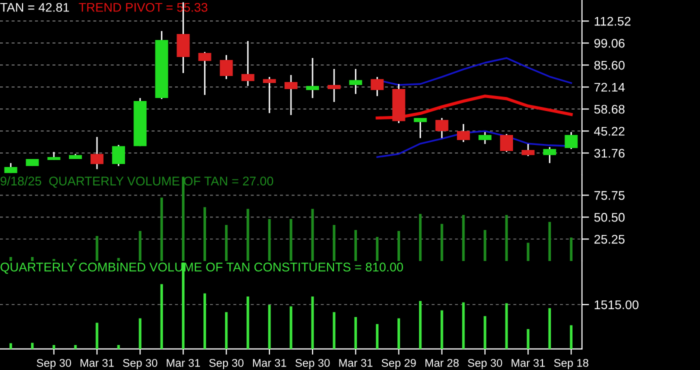 The height and width of the screenshot is (370, 700). What do you see at coordinates (137, 182) in the screenshot?
I see `chart-title: 9/18/25 QUARTERLY VOLUME OF TAN = 27.00` at bounding box center [137, 182].